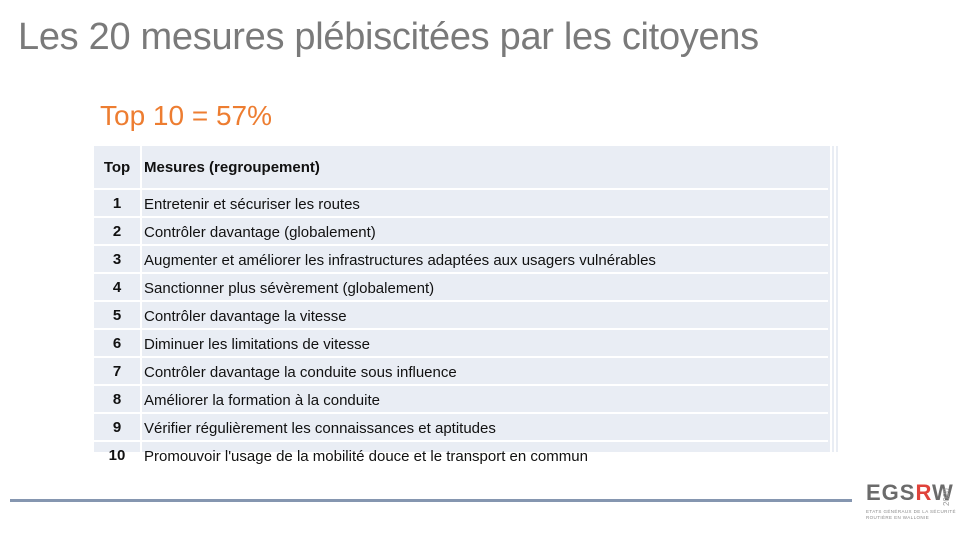 This screenshot has width=960, height=540. What do you see at coordinates (484, 168) in the screenshot?
I see `header-measure: Mesures (regroupement)` at bounding box center [484, 168].